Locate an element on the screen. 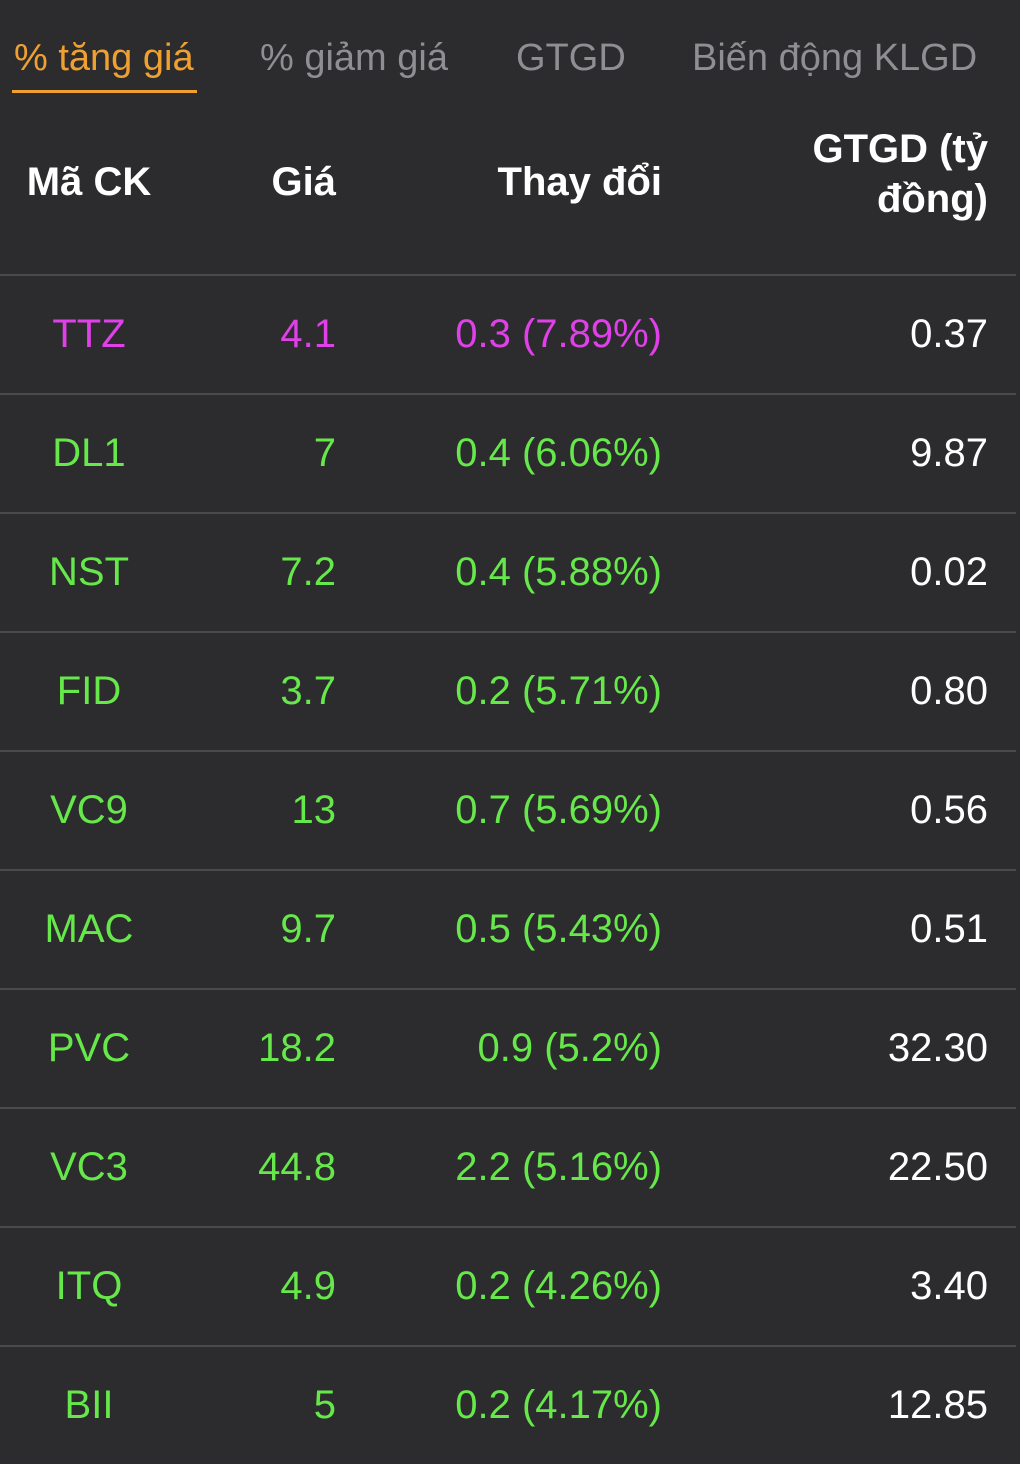 Image resolution: width=1020 pixels, height=1464 pixels. active-tab-indicator is located at coordinates (104, 91).